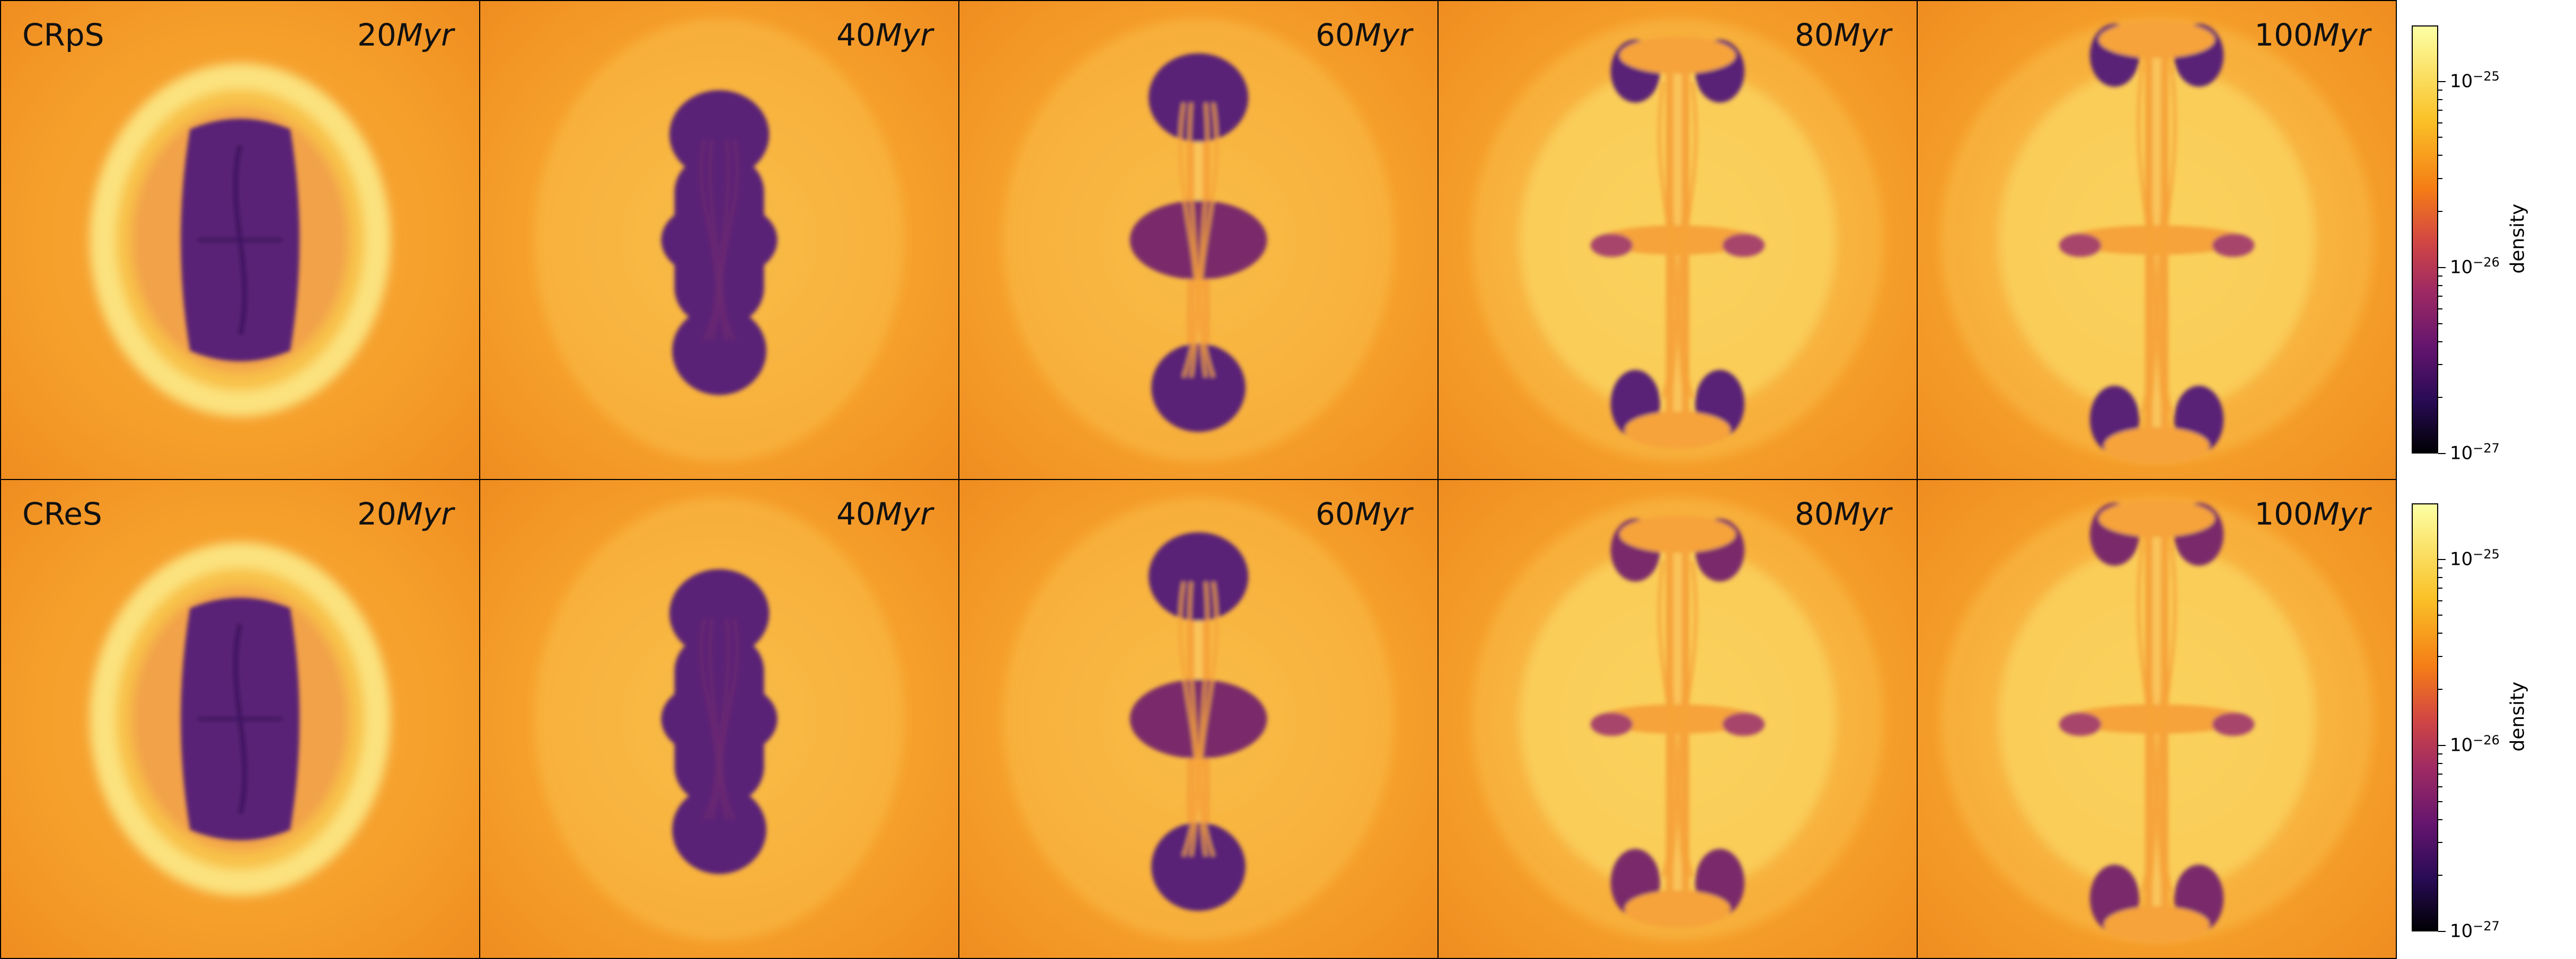 The height and width of the screenshot is (959, 2576). What do you see at coordinates (62, 514) in the screenshot?
I see `simulation-label: CReS` at bounding box center [62, 514].